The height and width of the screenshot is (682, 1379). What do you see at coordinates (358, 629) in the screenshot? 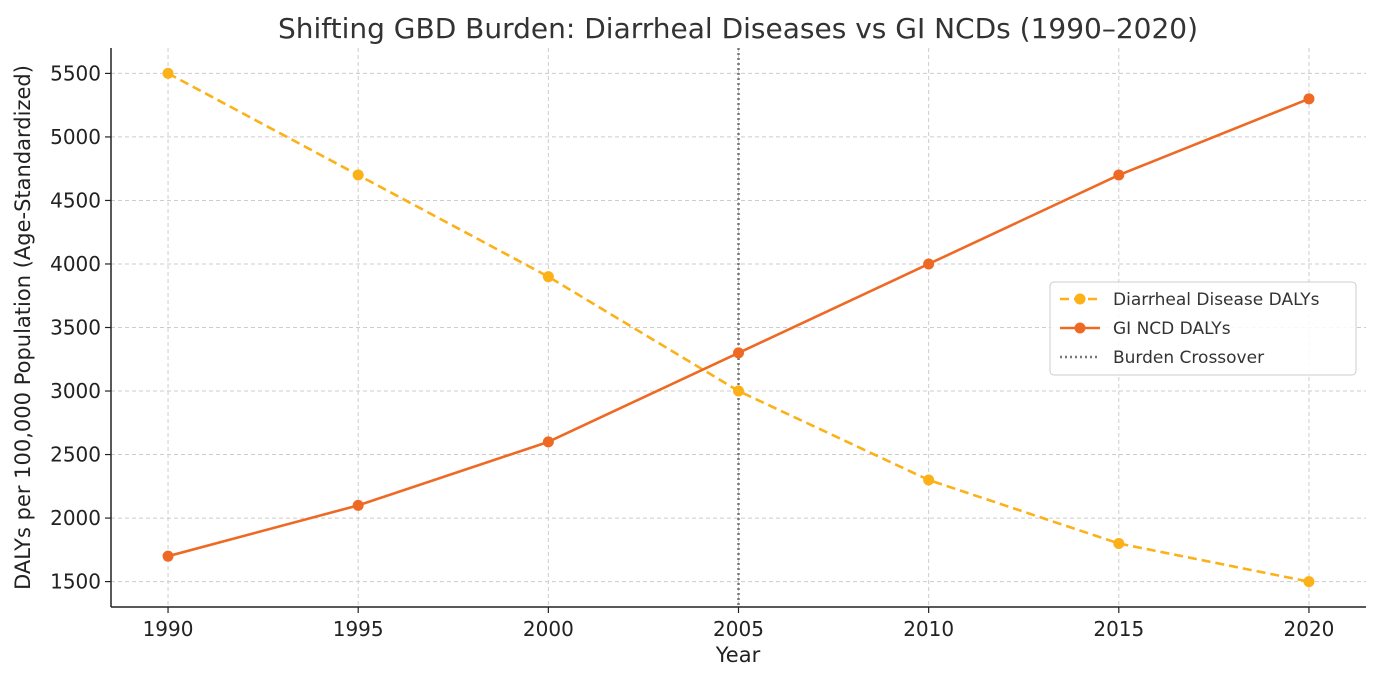
I see `x-tick-label: 1995` at bounding box center [358, 629].